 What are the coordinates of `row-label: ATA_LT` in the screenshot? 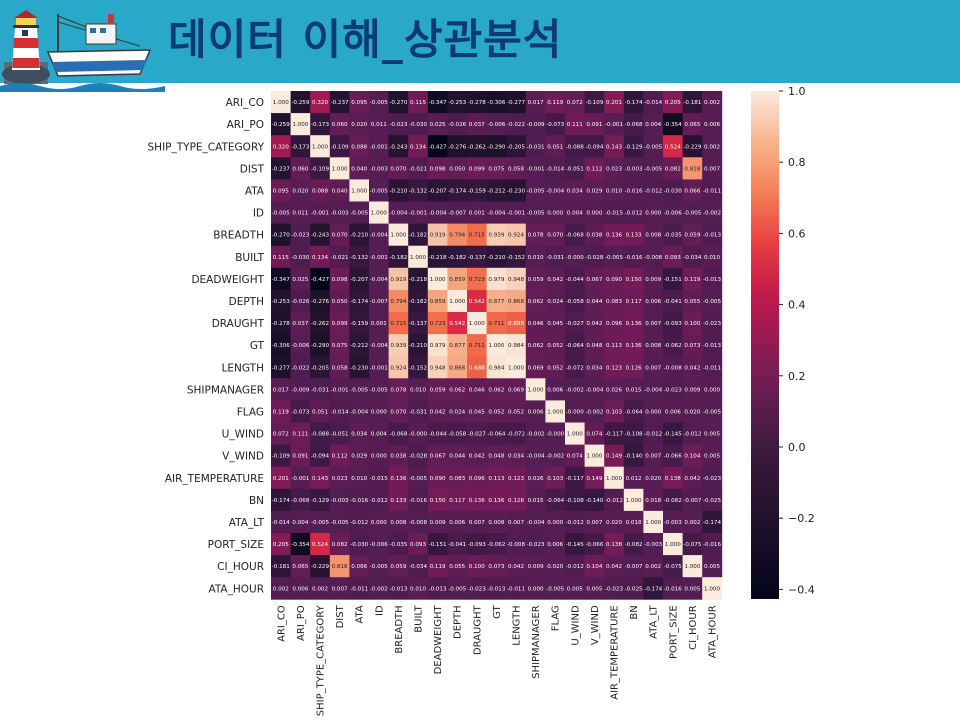 It's located at (247, 523).